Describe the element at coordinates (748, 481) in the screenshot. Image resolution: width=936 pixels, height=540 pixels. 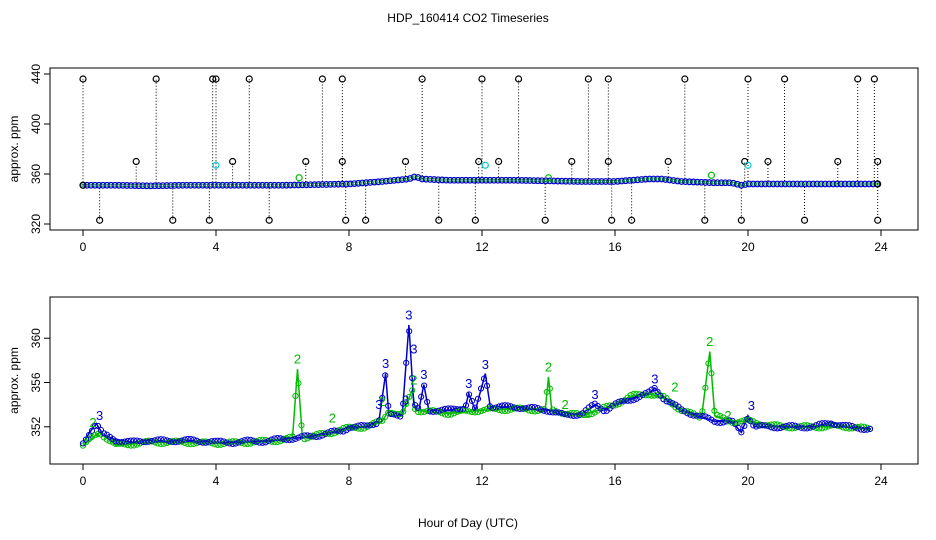
I see `x-tick-label: 20` at that location.